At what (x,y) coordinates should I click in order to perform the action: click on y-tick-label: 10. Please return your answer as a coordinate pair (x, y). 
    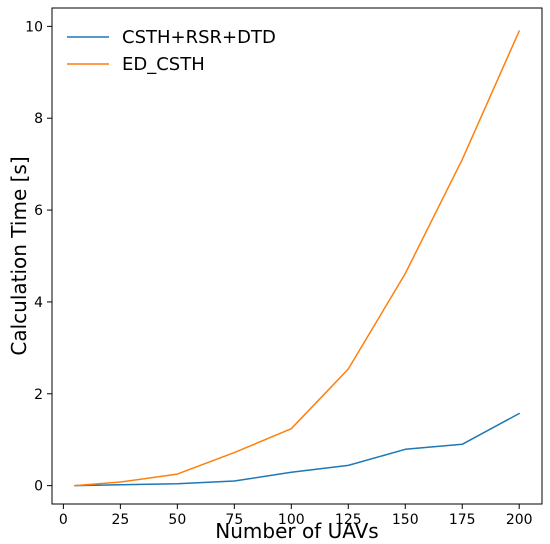
    Looking at the image, I should click on (34, 27).